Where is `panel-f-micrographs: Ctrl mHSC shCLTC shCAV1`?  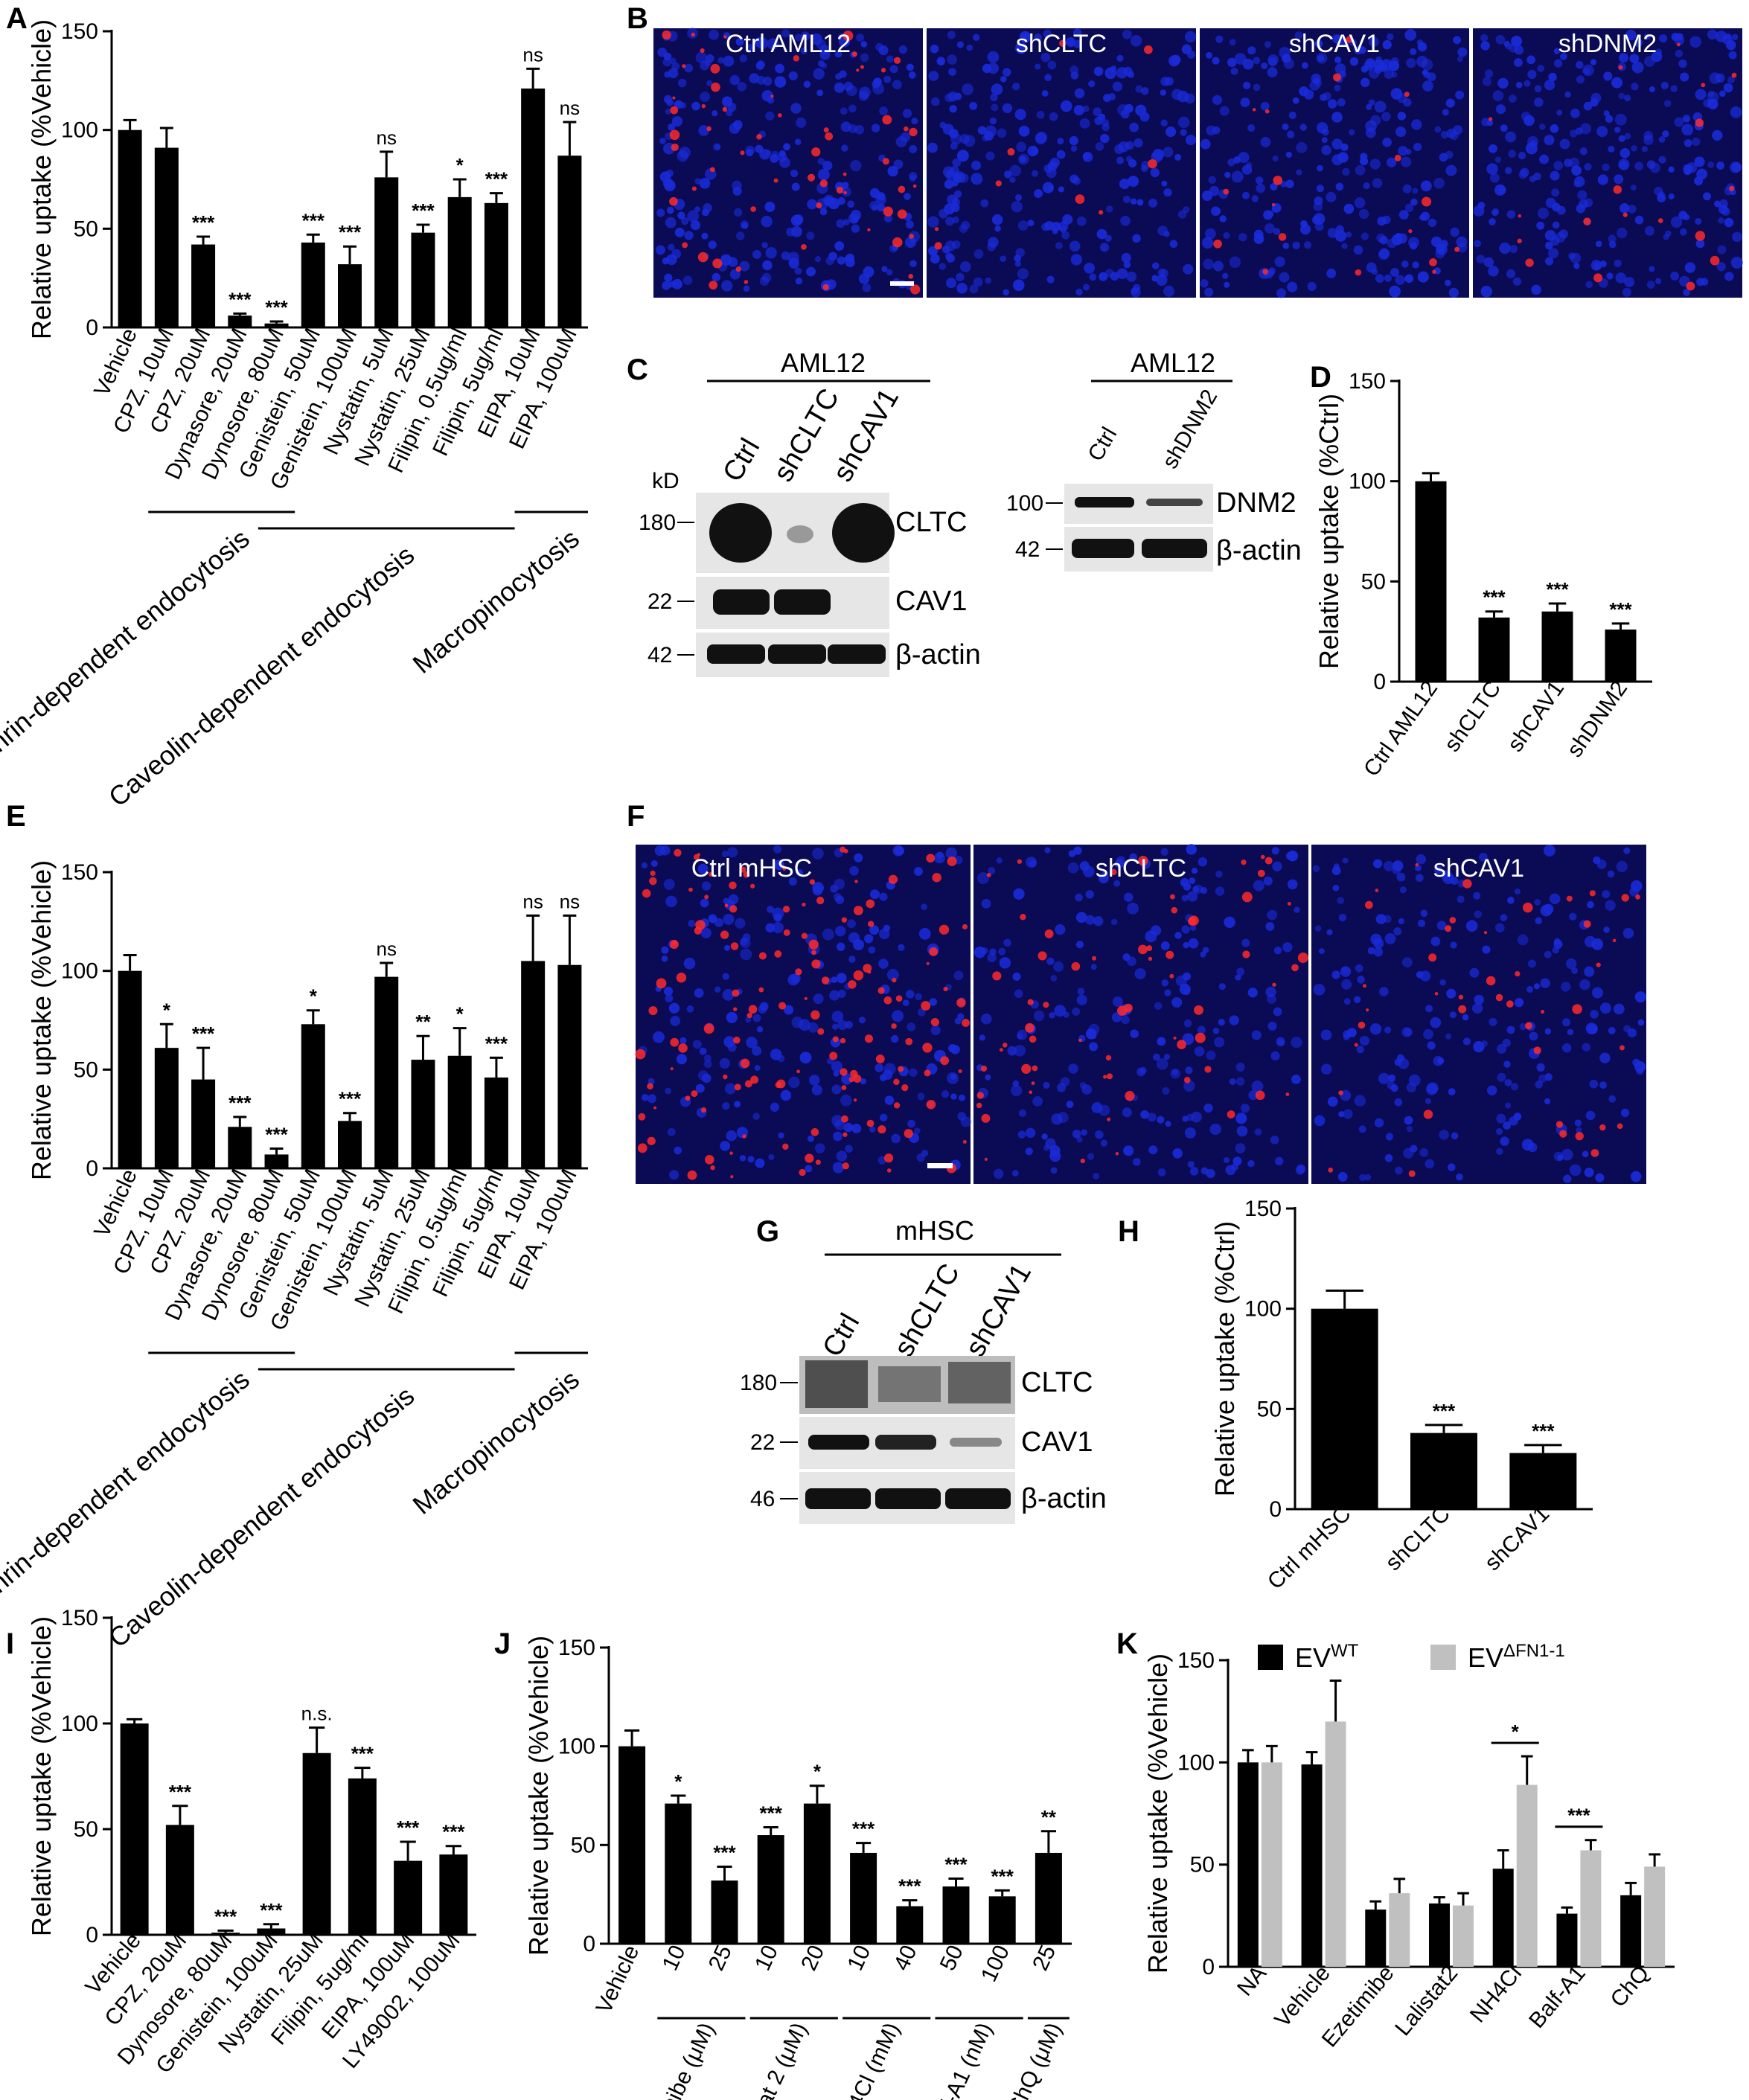 panel-f-micrographs: Ctrl mHSC shCLTC shCAV1 is located at coordinates (1140, 1014).